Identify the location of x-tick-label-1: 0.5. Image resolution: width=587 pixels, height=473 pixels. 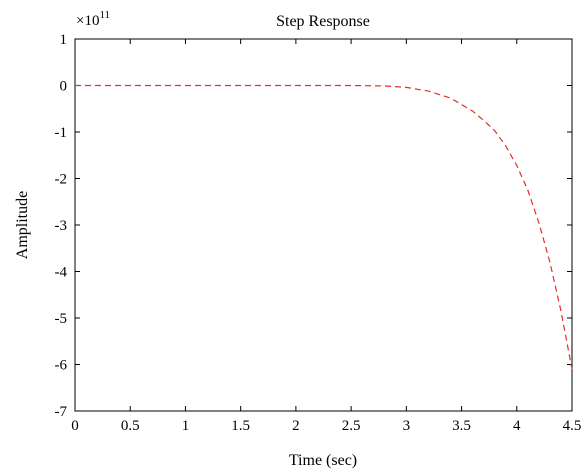
(130, 426).